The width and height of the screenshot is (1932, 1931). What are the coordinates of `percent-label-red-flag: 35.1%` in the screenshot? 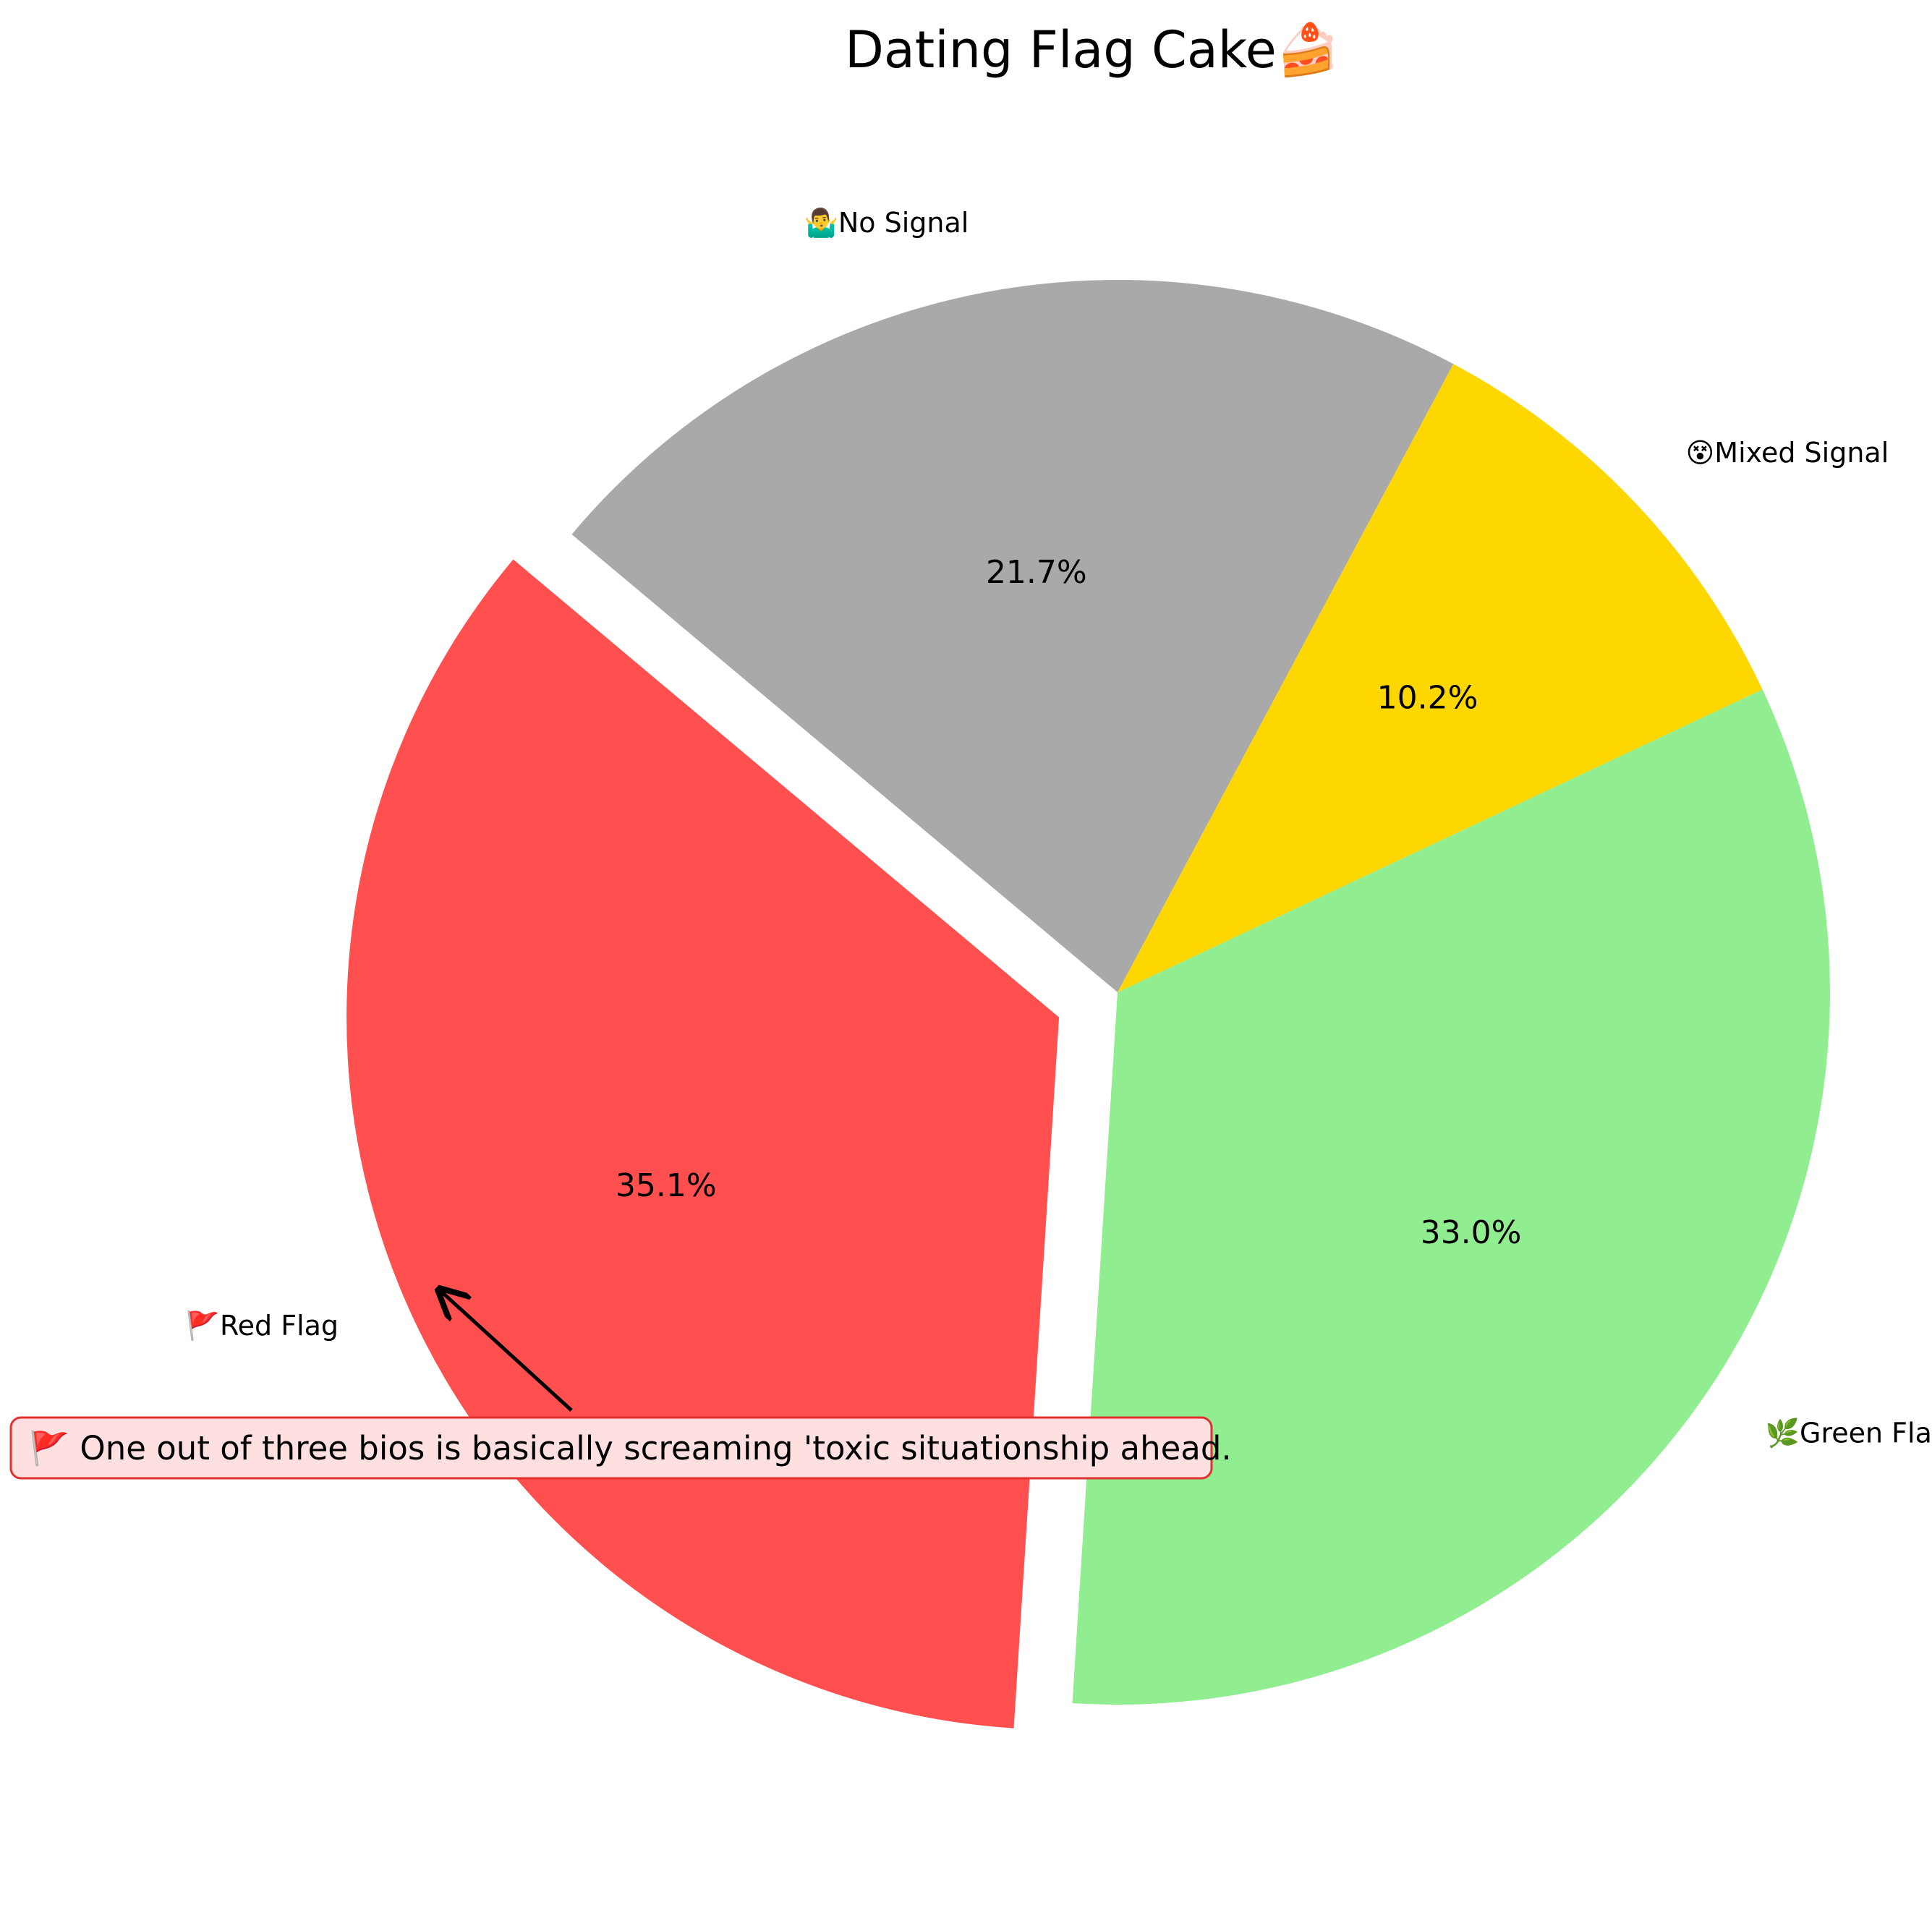 It's located at (666, 1185).